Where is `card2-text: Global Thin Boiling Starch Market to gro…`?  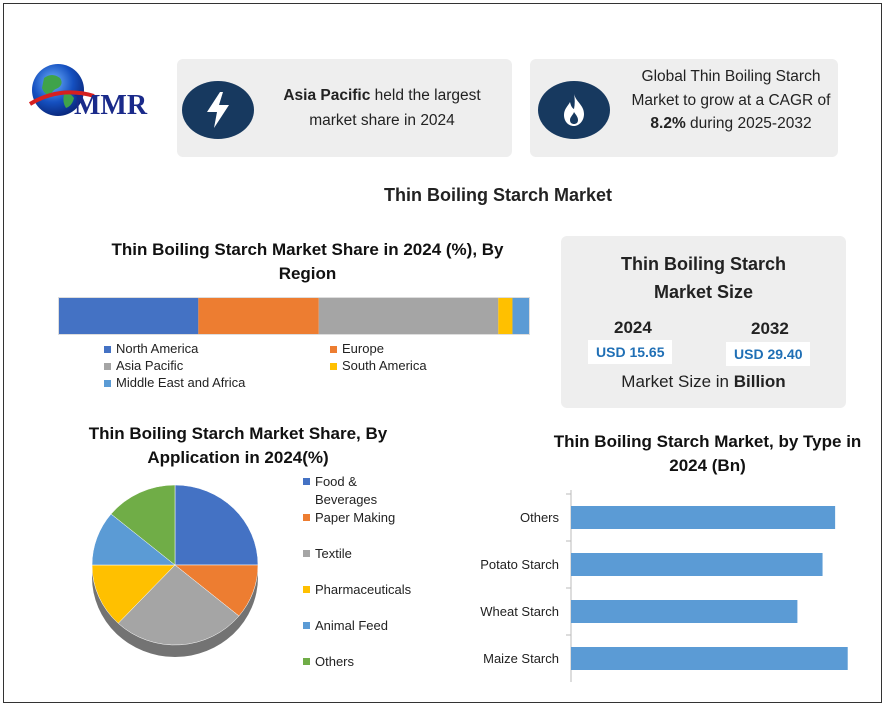 card2-text: Global Thin Boiling Starch Market to gro… is located at coordinates (731, 100).